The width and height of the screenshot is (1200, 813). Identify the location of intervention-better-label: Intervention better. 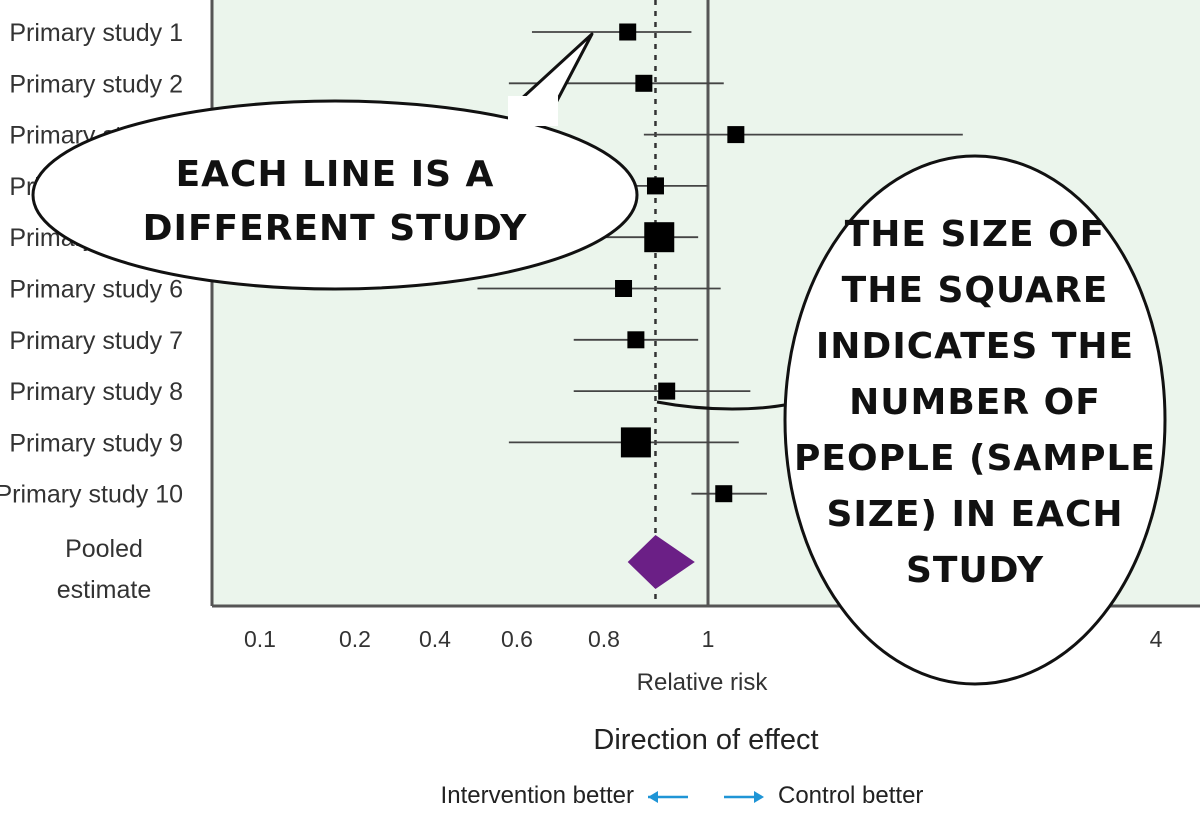
(537, 795).